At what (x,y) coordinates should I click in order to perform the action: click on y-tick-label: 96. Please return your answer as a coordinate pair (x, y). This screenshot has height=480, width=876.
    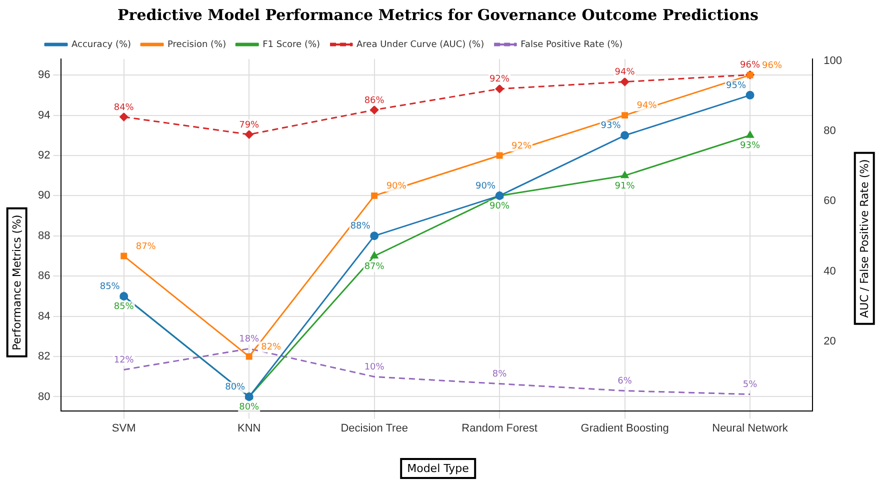
    Looking at the image, I should click on (44, 75).